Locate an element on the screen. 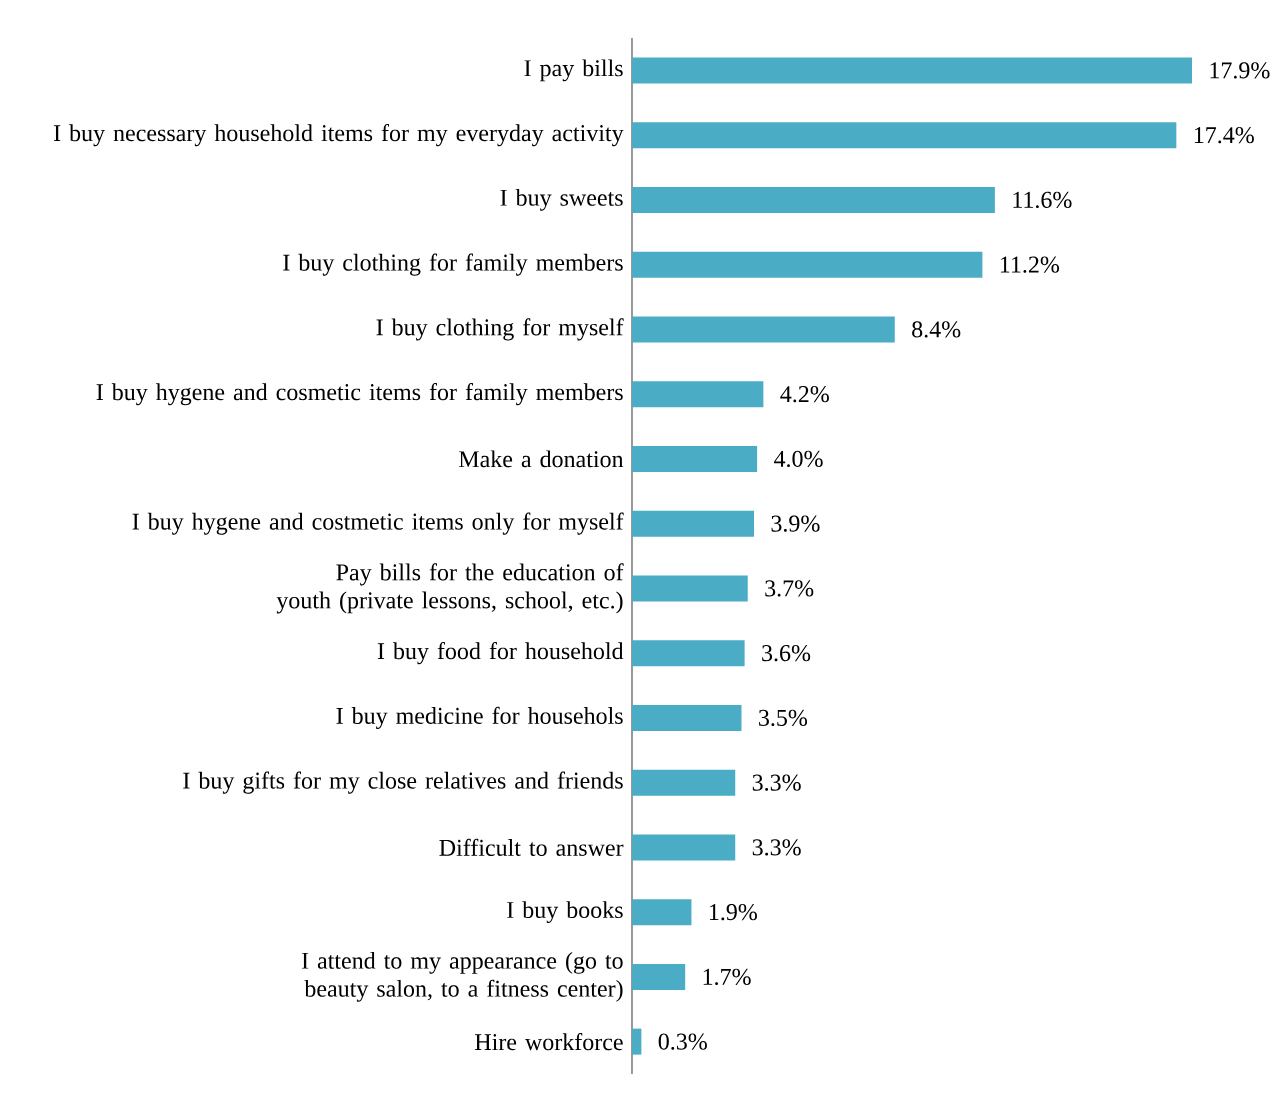  data-label: 1.7% is located at coordinates (727, 977).